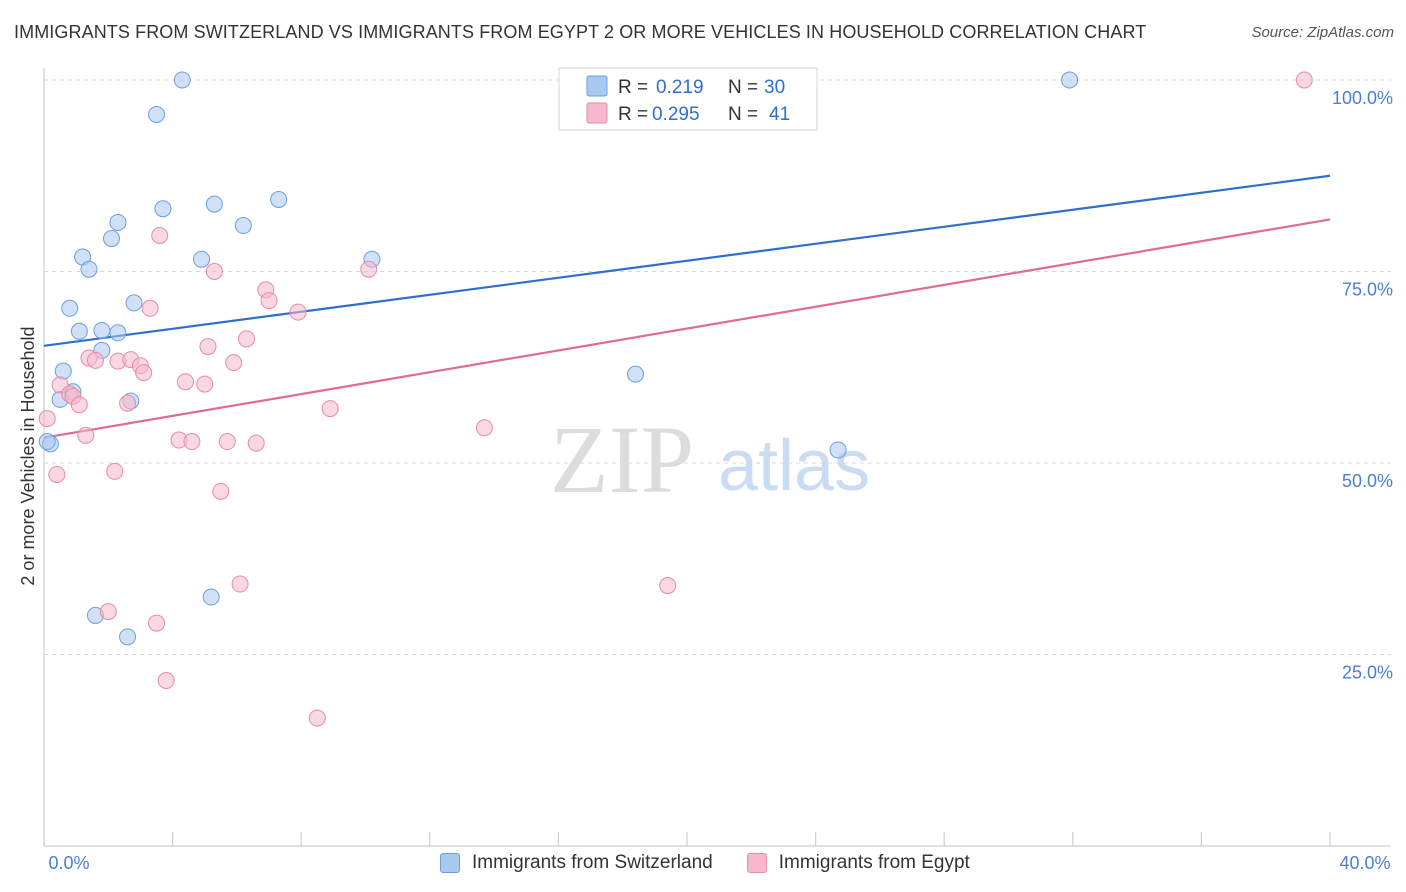  What do you see at coordinates (680, 87) in the screenshot?
I see `legend-r-value-switzerland: 0.219` at bounding box center [680, 87].